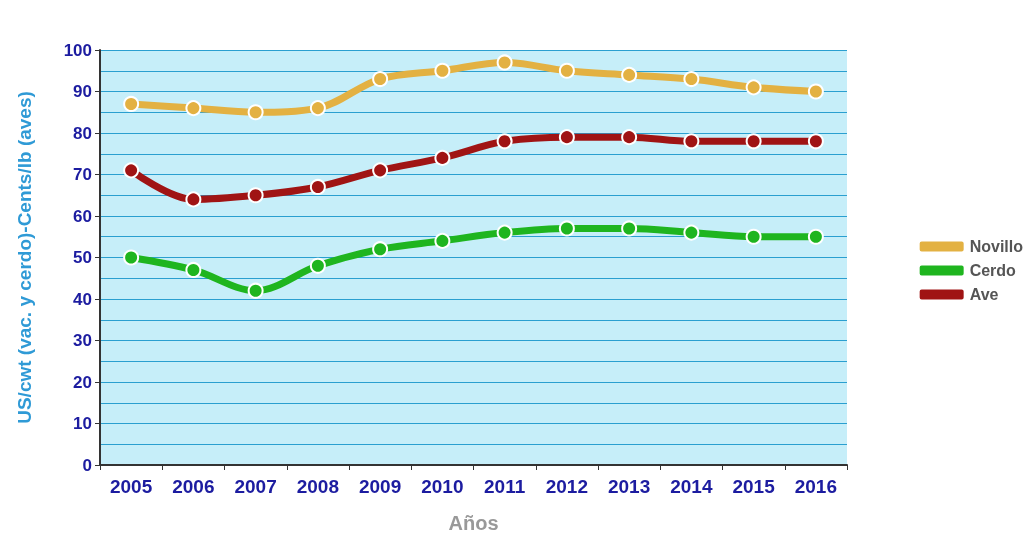 This screenshot has height=541, width=1032. I want to click on x-tick-label: 2010, so click(442, 486).